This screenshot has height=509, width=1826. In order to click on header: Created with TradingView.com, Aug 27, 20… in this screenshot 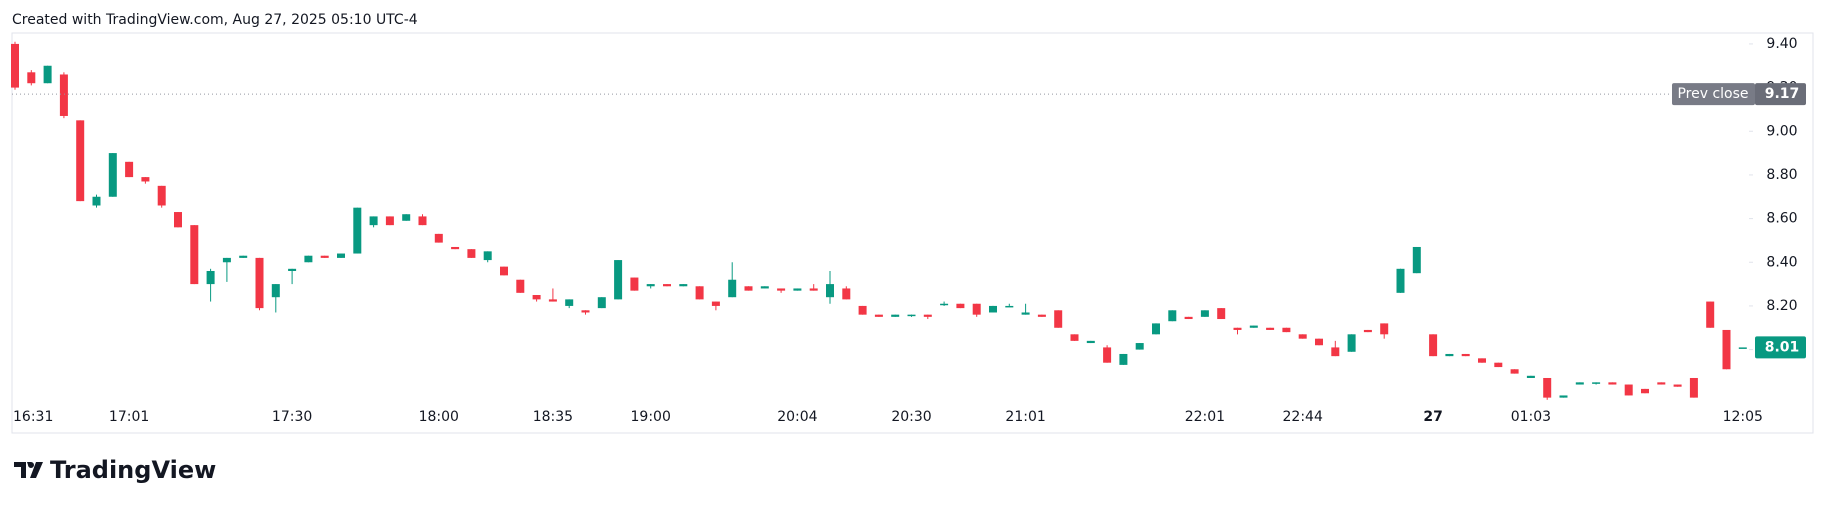, I will do `click(215, 20)`.